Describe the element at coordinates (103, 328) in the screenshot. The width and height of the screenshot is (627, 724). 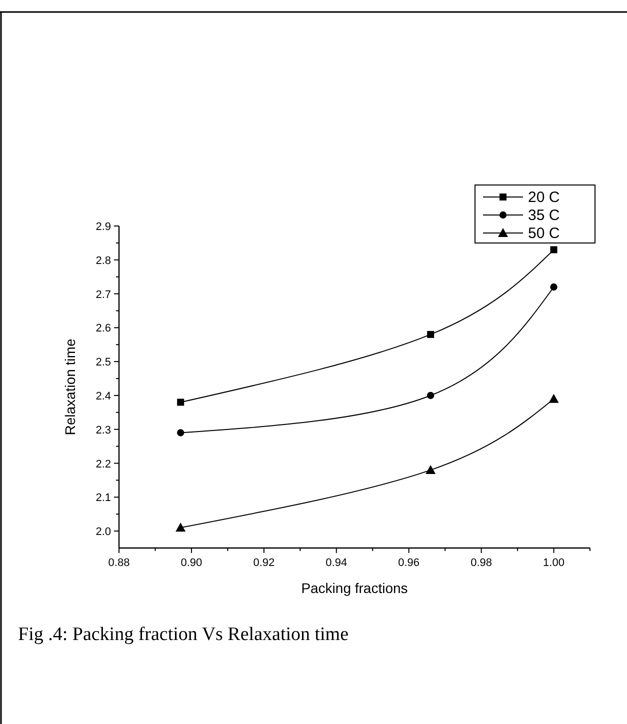
I see `y-tick-label: 2.6` at that location.